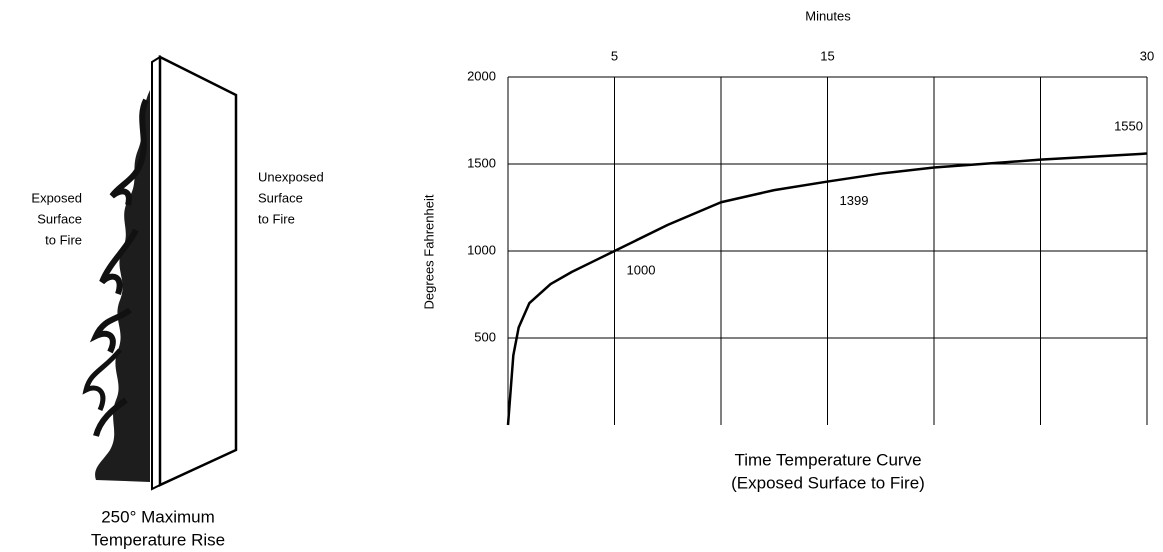 The width and height of the screenshot is (1163, 552). Describe the element at coordinates (641, 269) in the screenshot. I see `value-label: 1000` at that location.